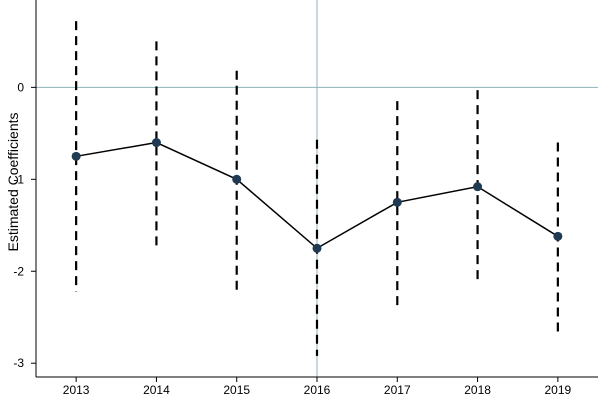 This screenshot has height=400, width=600. What do you see at coordinates (18, 271) in the screenshot?
I see `y-tick-label: -2` at bounding box center [18, 271].